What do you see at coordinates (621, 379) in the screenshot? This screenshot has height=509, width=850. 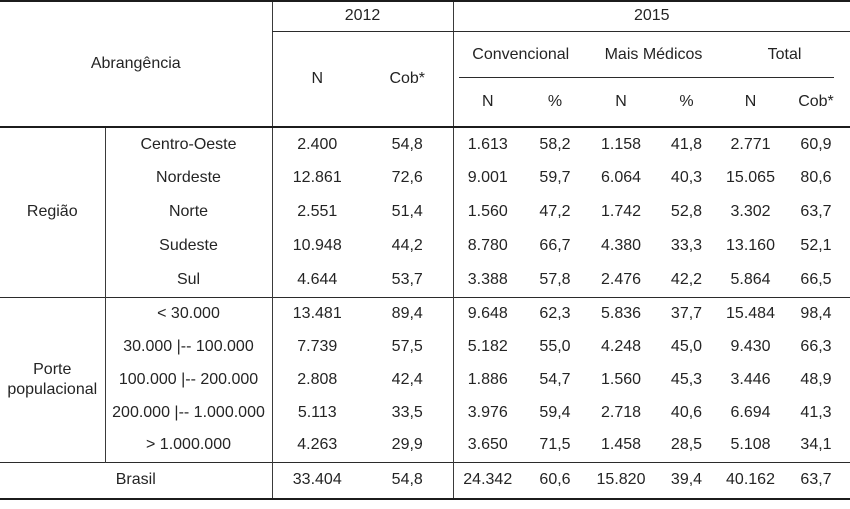 I see `cell-mm-n: 1.560` at bounding box center [621, 379].